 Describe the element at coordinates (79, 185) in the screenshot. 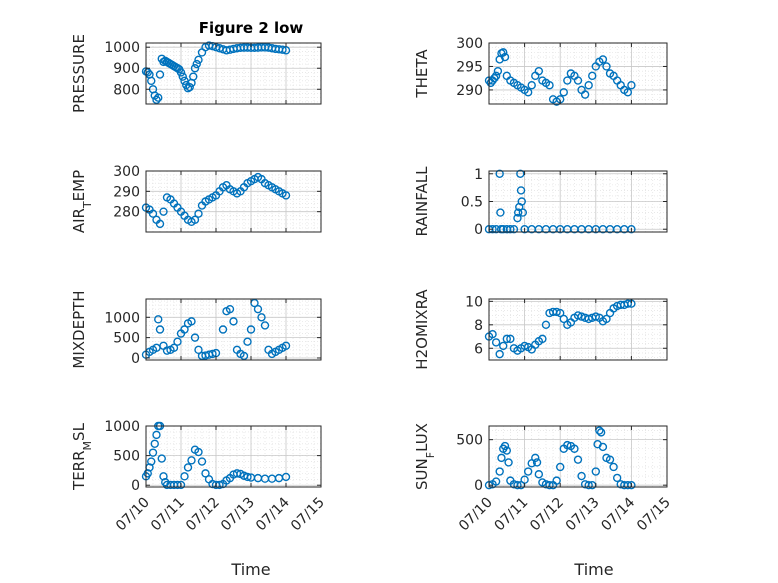

I see `panel-3-ylabel-part2: EMP` at that location.